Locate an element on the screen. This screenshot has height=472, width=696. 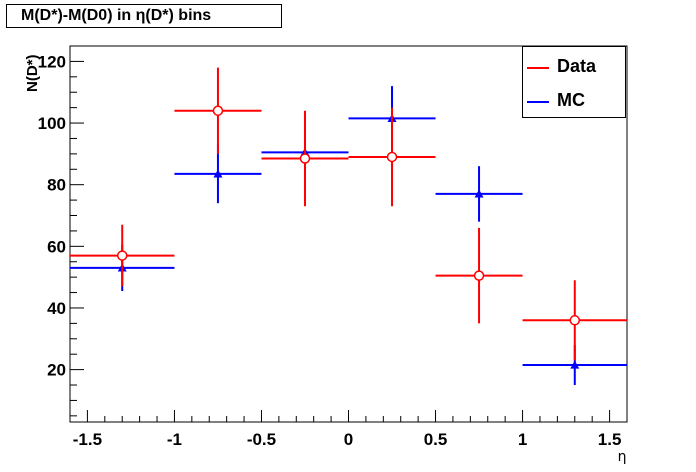
legend-entry-mc: MC is located at coordinates (574, 102).